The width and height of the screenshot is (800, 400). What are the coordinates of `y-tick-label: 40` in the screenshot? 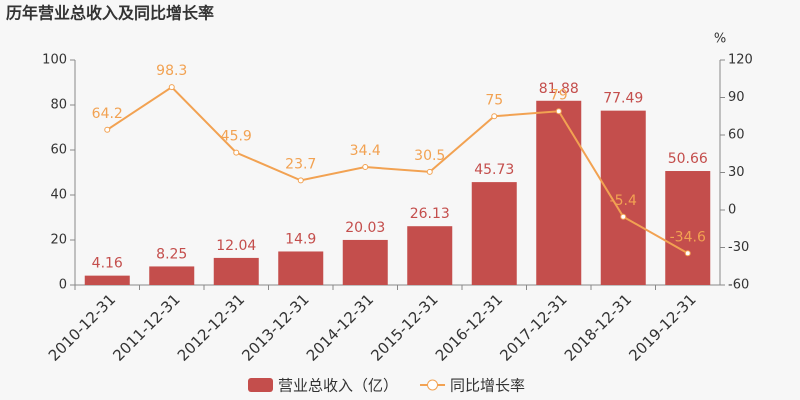 It's located at (58, 195).